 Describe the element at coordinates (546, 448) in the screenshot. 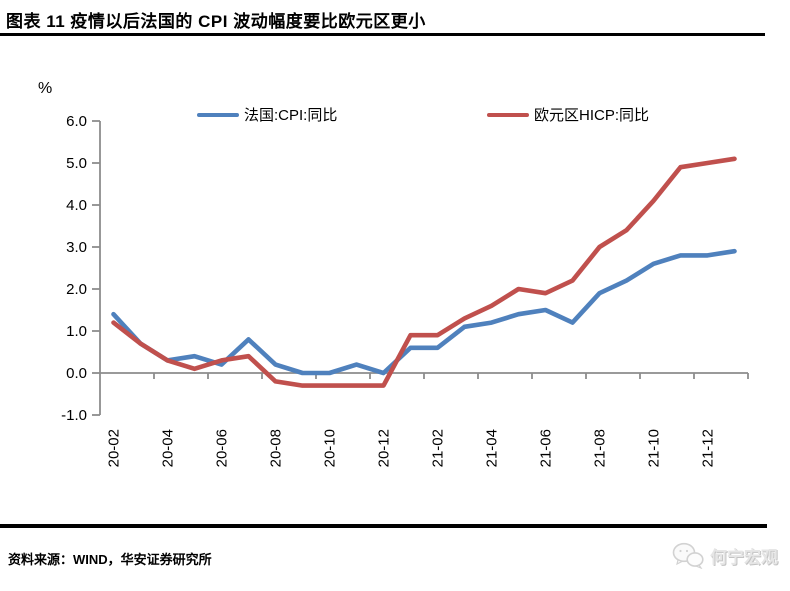

I see `x-axis-tick-label: 21-06` at that location.